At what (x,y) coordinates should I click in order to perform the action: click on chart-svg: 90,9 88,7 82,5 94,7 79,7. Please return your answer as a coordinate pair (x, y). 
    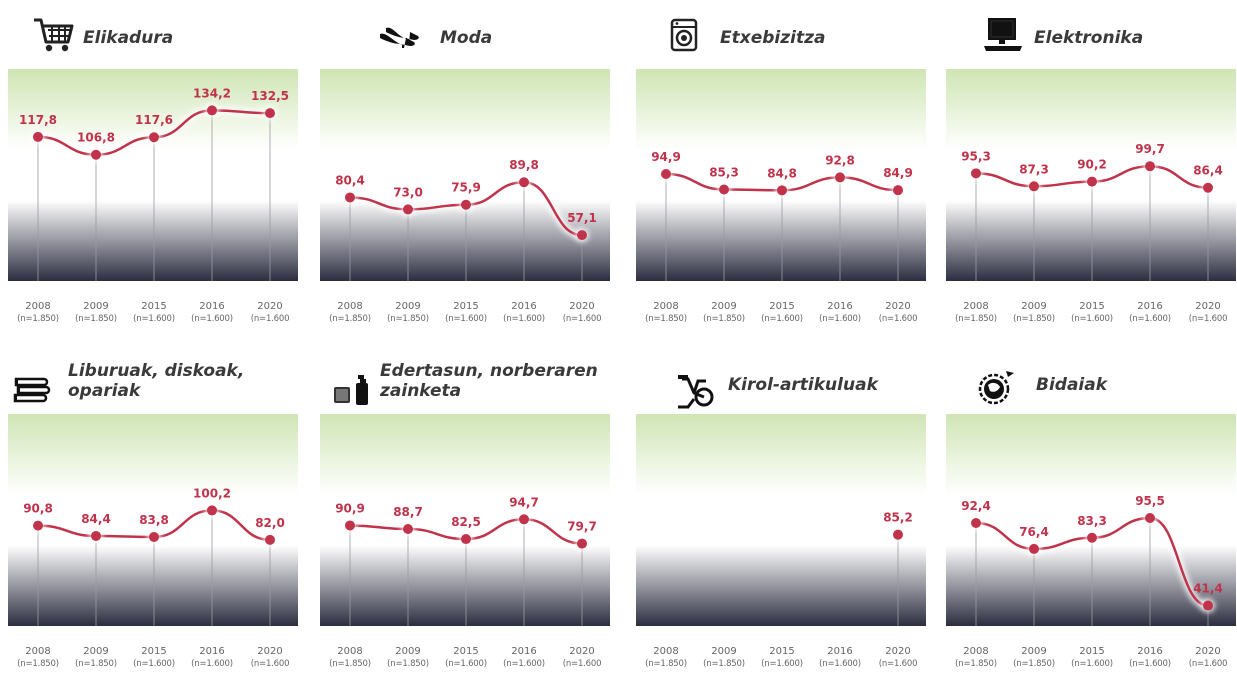
    Looking at the image, I should click on (465, 520).